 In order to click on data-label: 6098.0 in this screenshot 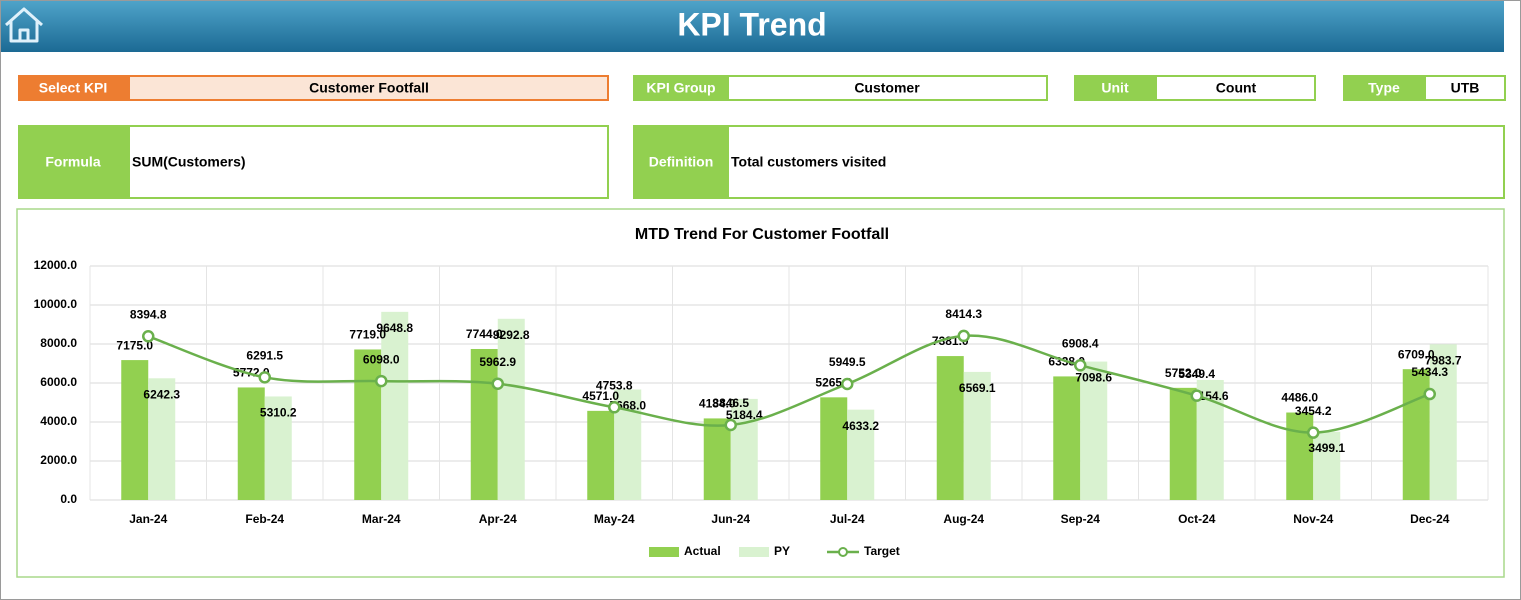, I will do `click(381, 359)`.